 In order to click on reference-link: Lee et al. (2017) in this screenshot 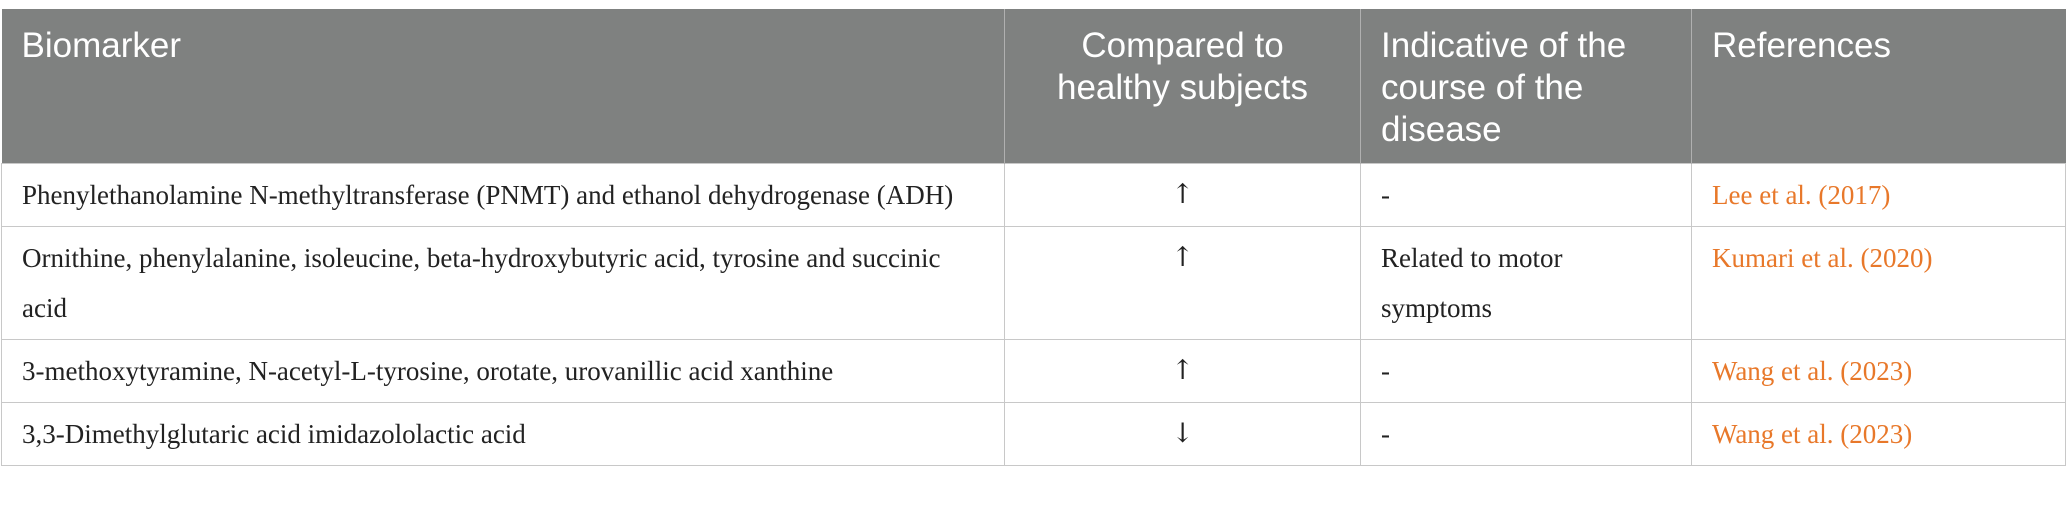, I will do `click(1878, 195)`.